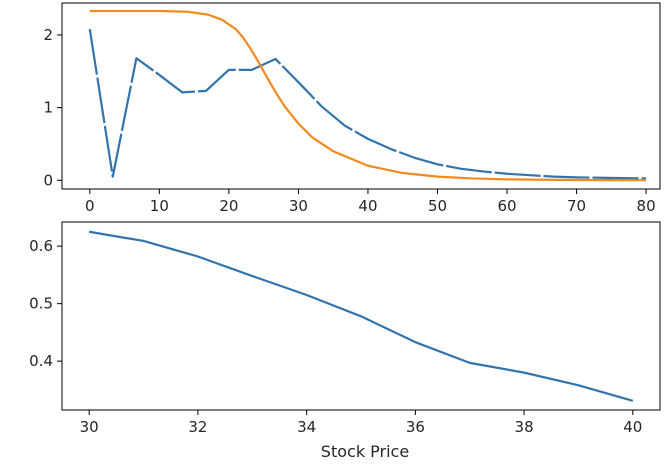 Image resolution: width=667 pixels, height=466 pixels. I want to click on x-tick-label: 20, so click(228, 206).